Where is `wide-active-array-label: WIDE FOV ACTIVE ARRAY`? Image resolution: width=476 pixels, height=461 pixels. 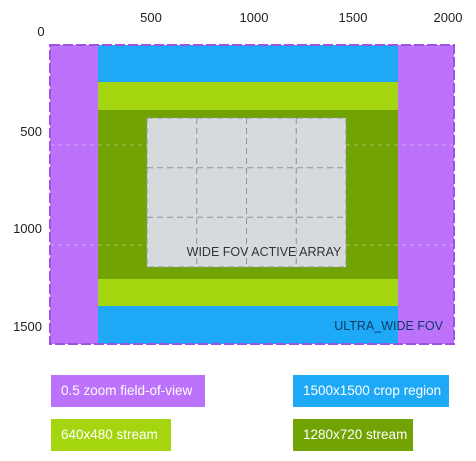
wide-active-array-label: WIDE FOV ACTIVE ARRAY is located at coordinates (264, 252).